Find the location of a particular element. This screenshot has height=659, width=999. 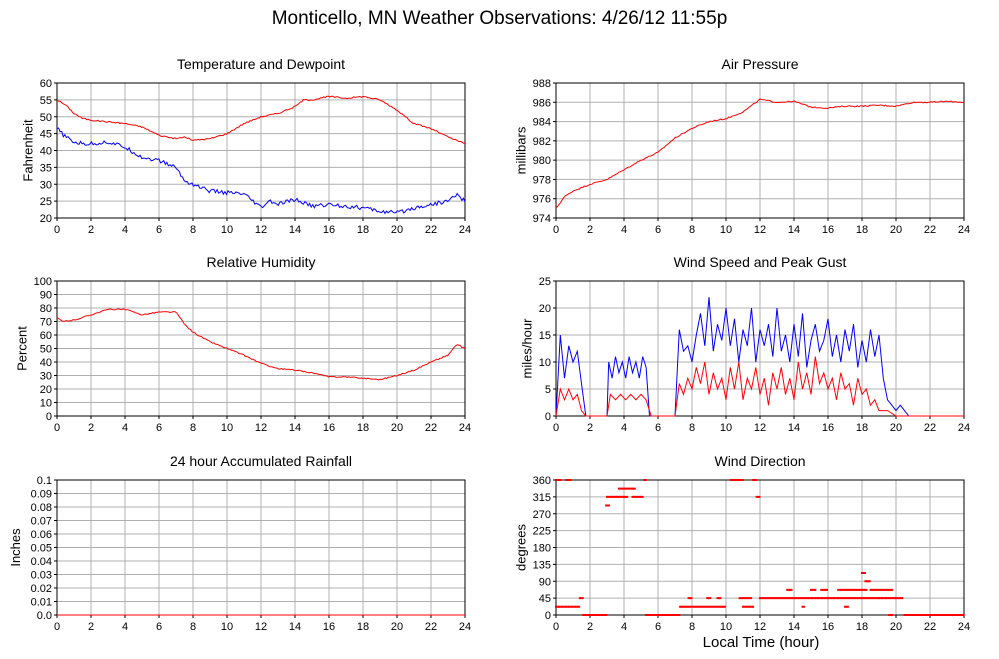

y-tick-label: 135 is located at coordinates (542, 565).